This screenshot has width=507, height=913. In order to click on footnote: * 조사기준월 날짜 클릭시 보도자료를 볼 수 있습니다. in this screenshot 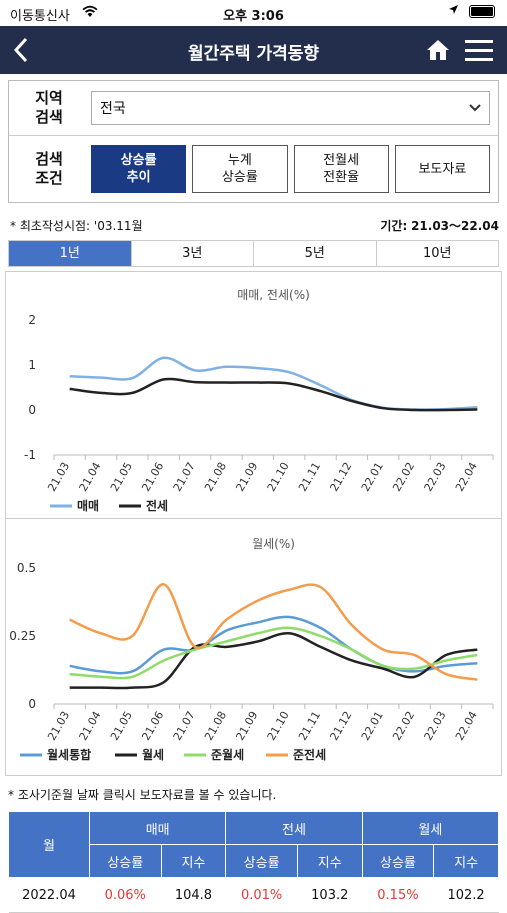, I will do `click(253, 793)`.